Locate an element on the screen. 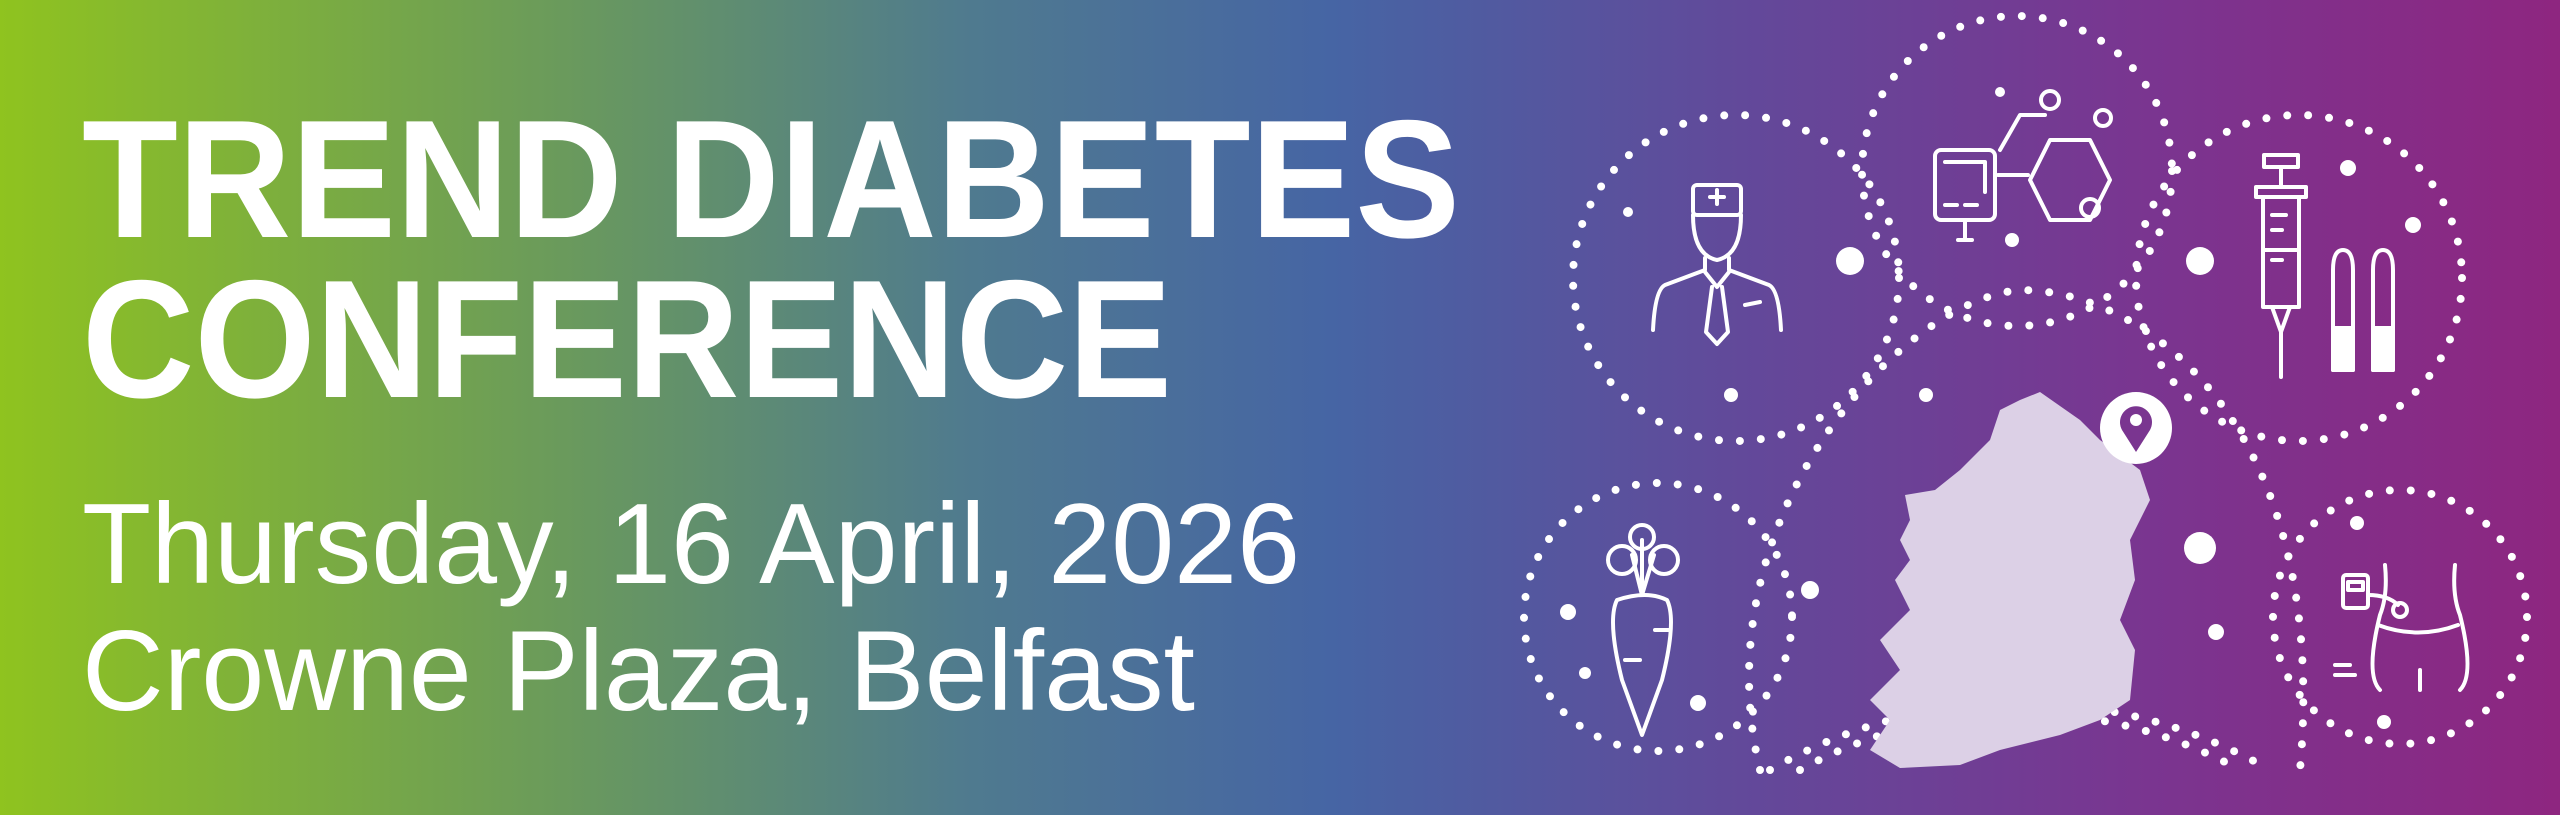 This screenshot has width=2560, height=815. event-venue: Crowne Plaza, Belfast is located at coordinates (638, 671).